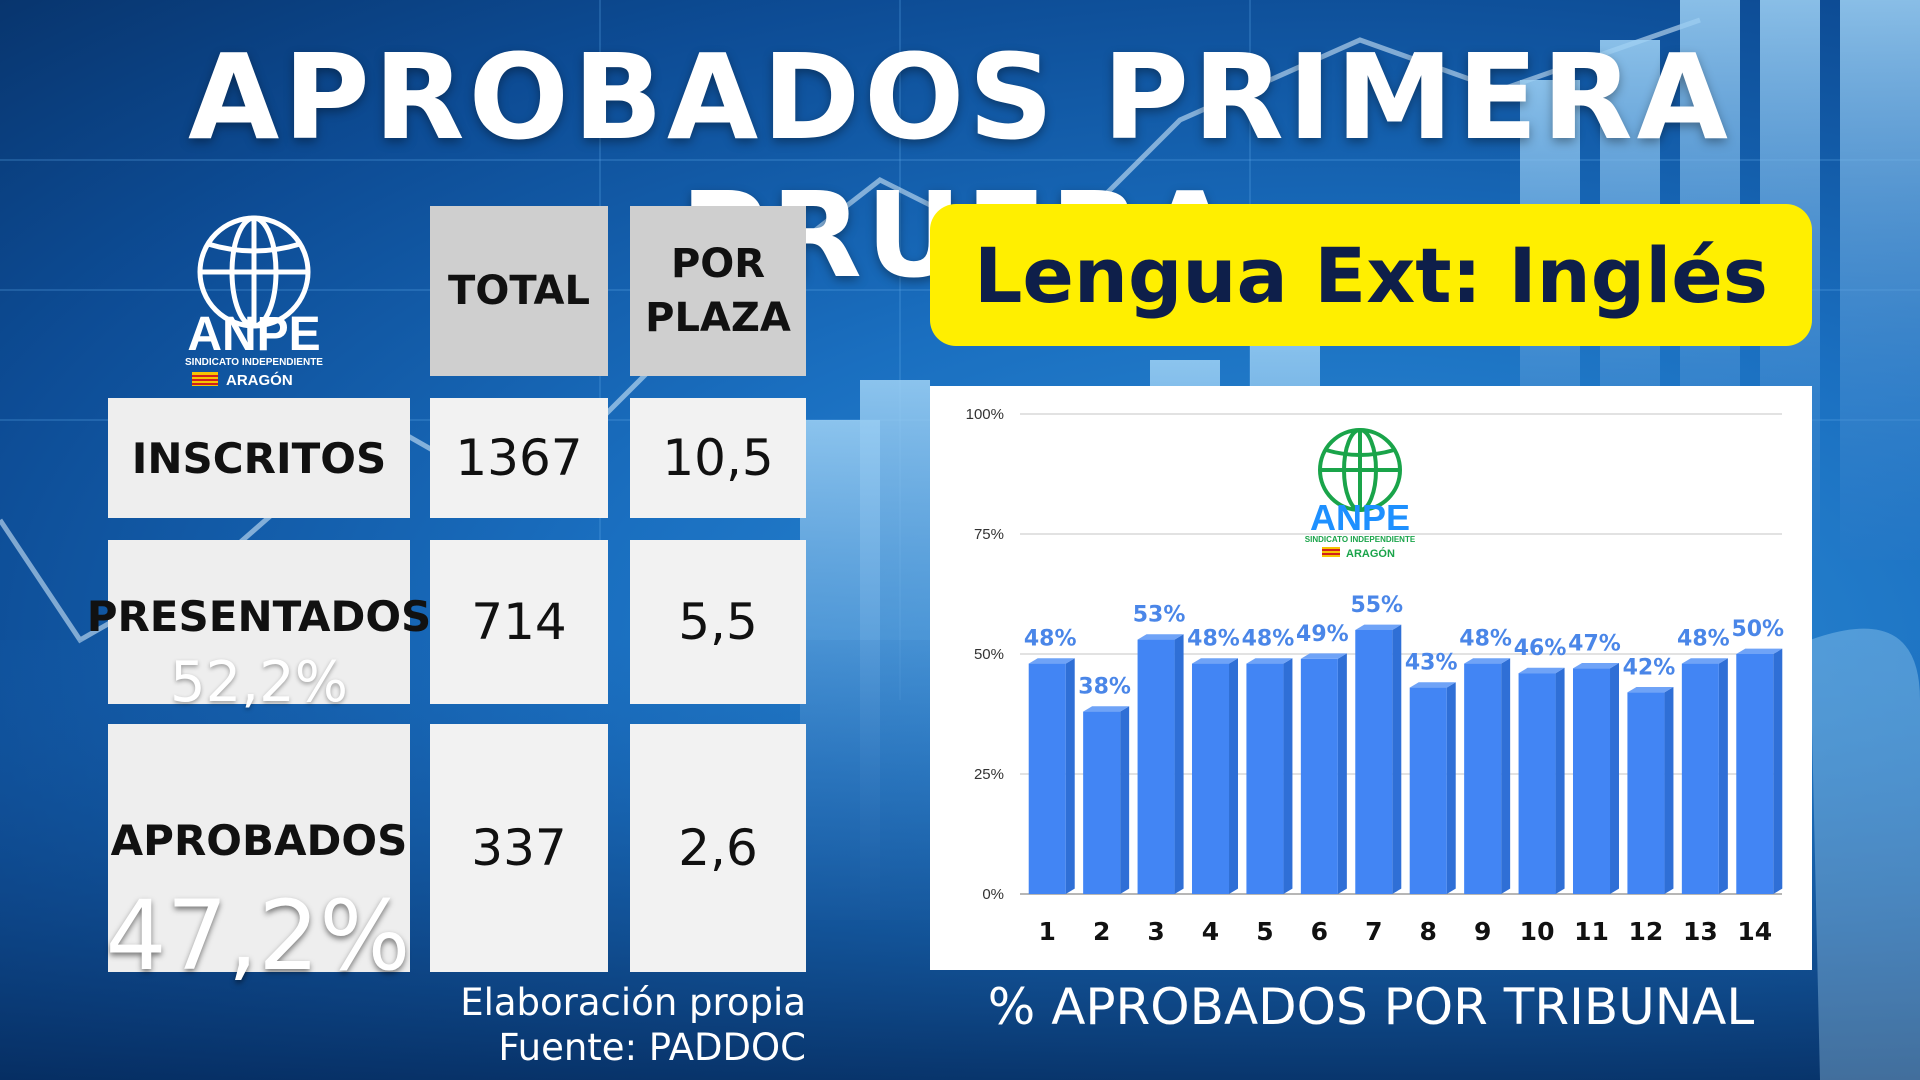 The width and height of the screenshot is (1920, 1080). I want to click on data-label: 46%, so click(1540, 648).